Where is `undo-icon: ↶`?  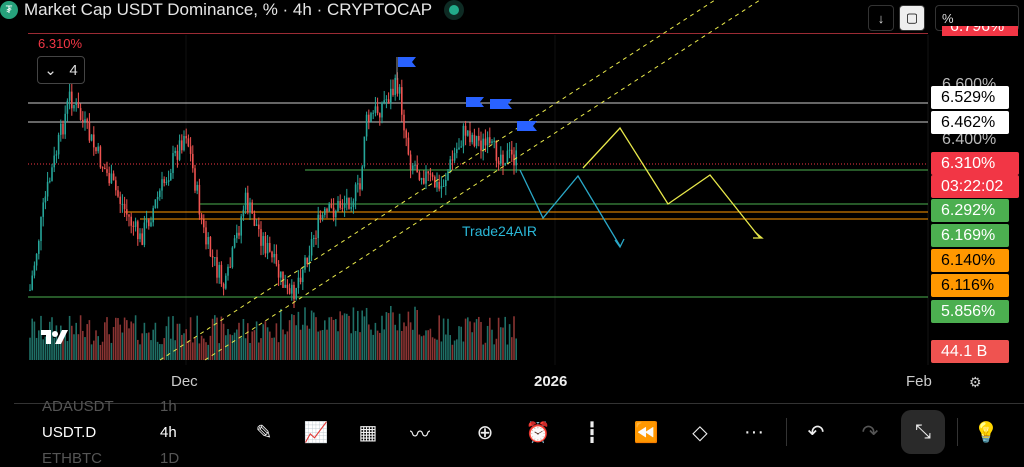 undo-icon: ↶ is located at coordinates (816, 432).